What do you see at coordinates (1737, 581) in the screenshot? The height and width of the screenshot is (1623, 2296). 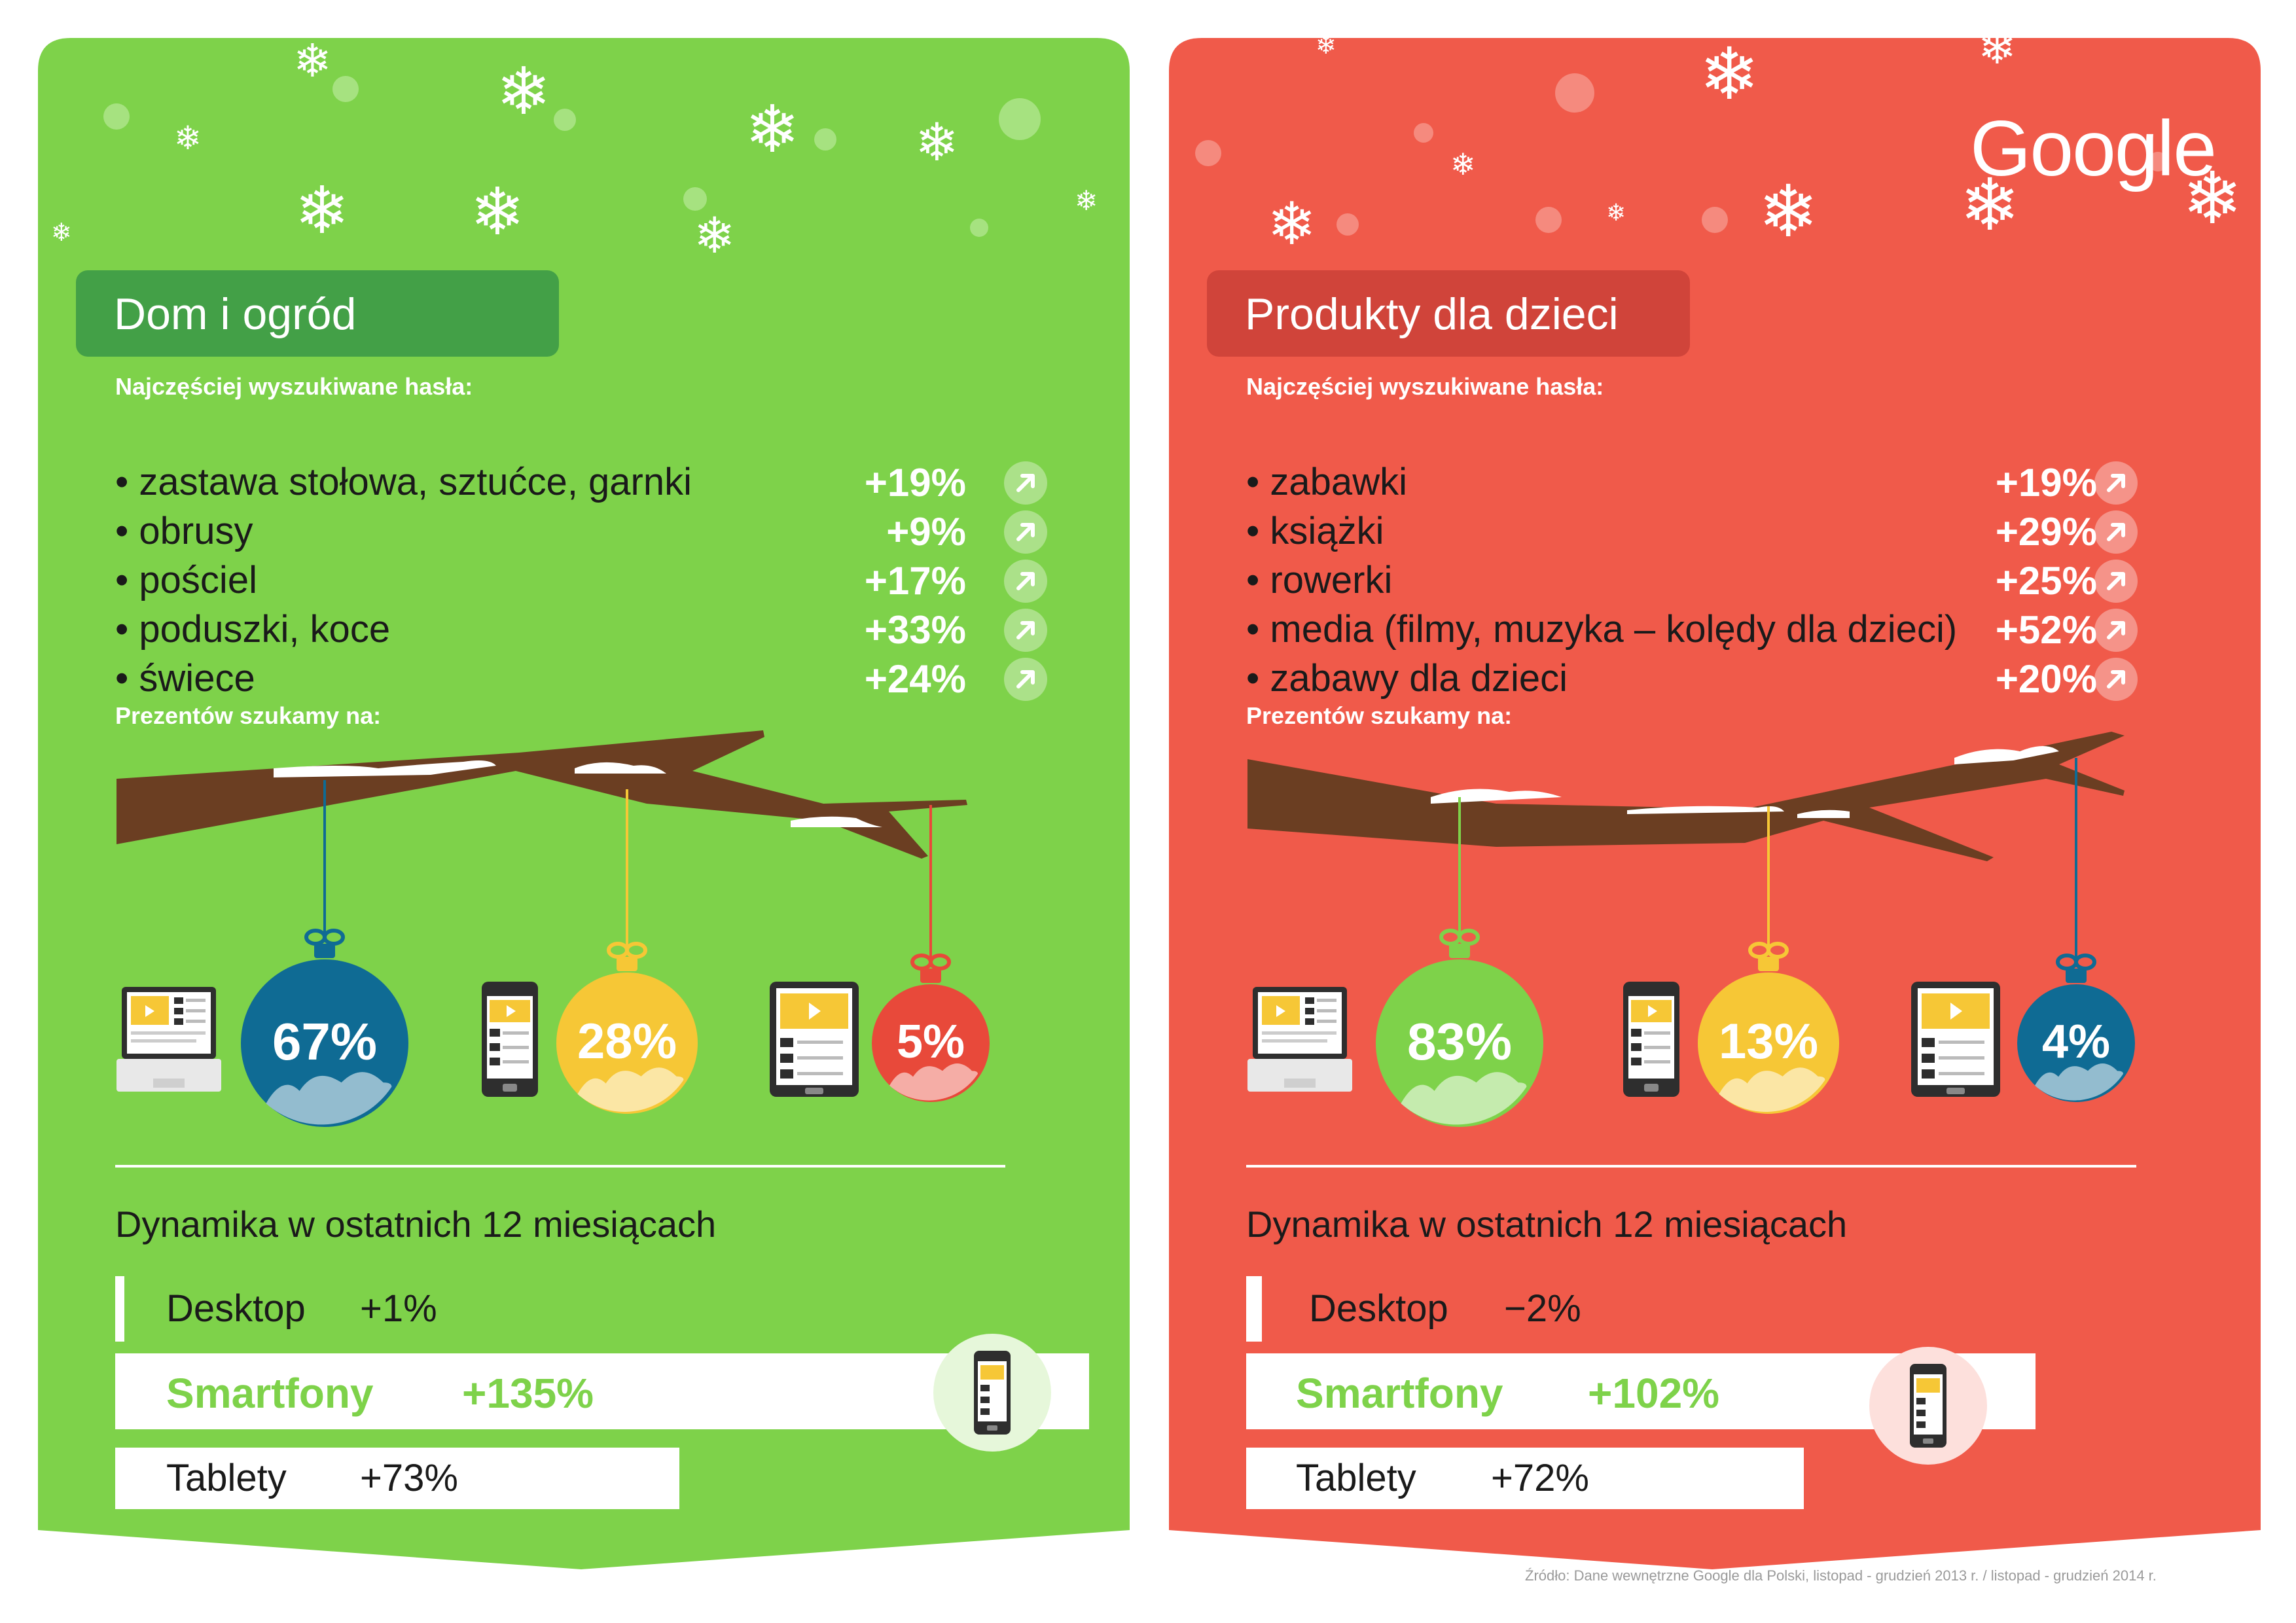 I see `keyword-row: • rowerki +25%` at bounding box center [1737, 581].